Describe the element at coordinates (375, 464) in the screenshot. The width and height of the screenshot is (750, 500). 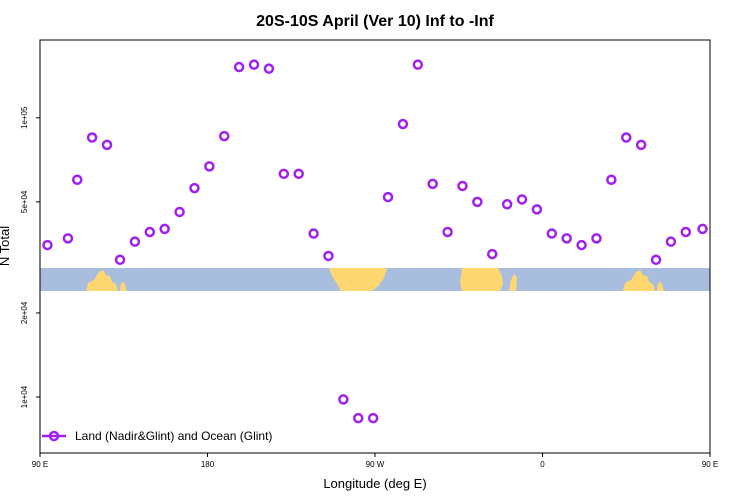
I see `x-tick-label: 90 W` at that location.